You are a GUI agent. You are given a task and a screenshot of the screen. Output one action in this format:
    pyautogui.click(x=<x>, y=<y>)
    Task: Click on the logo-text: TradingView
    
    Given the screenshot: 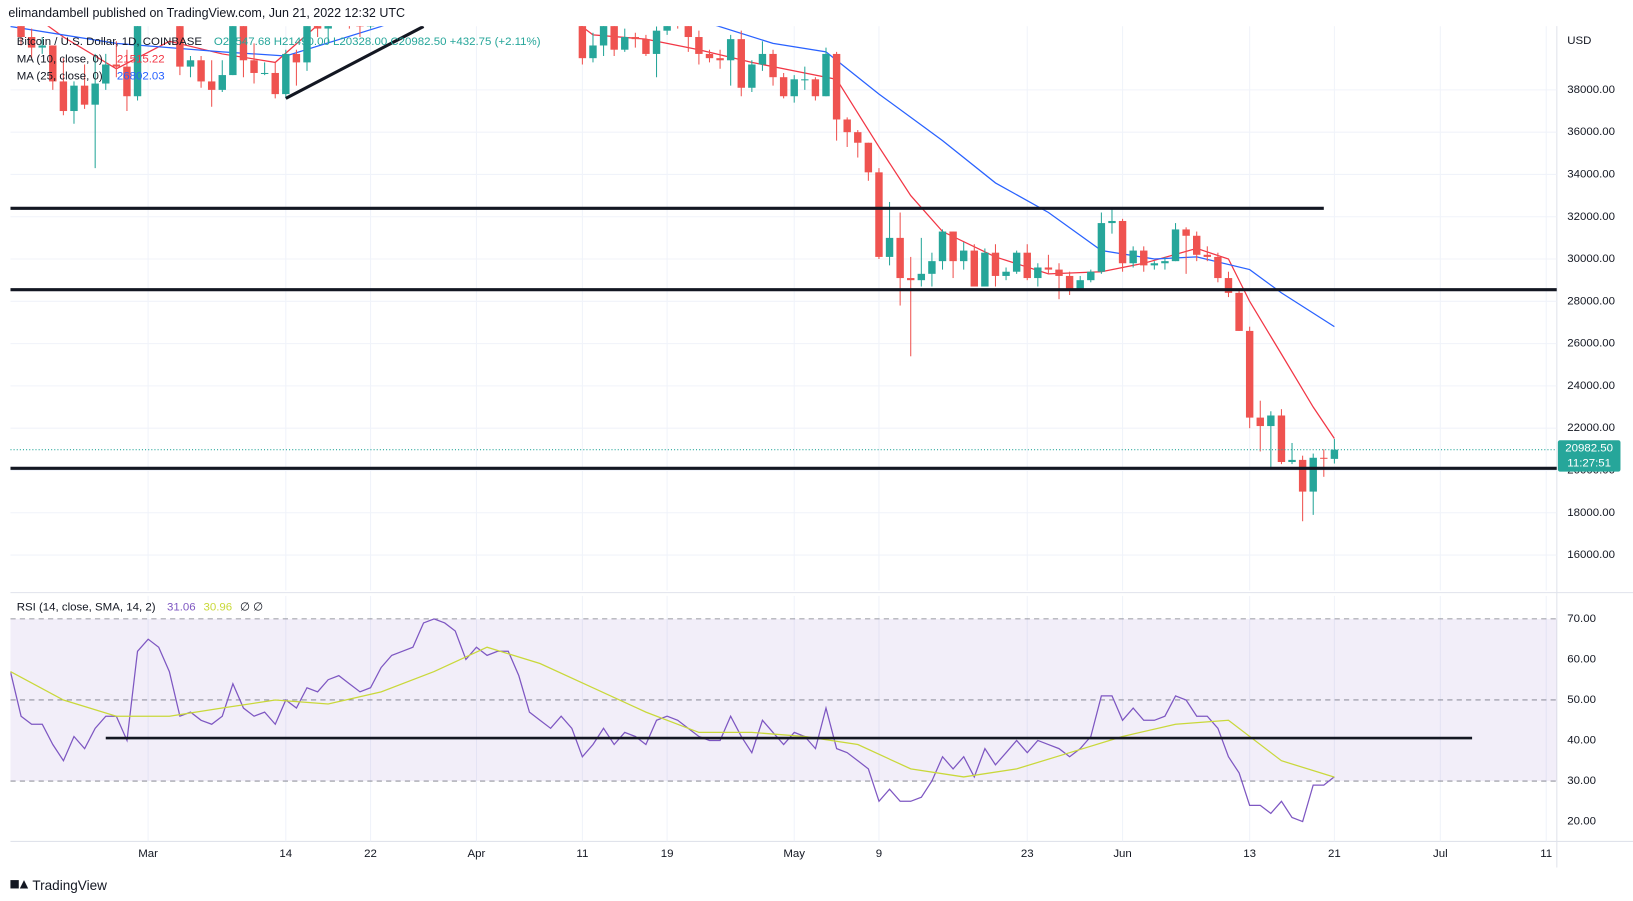 What is the action you would take?
    pyautogui.click(x=69, y=885)
    